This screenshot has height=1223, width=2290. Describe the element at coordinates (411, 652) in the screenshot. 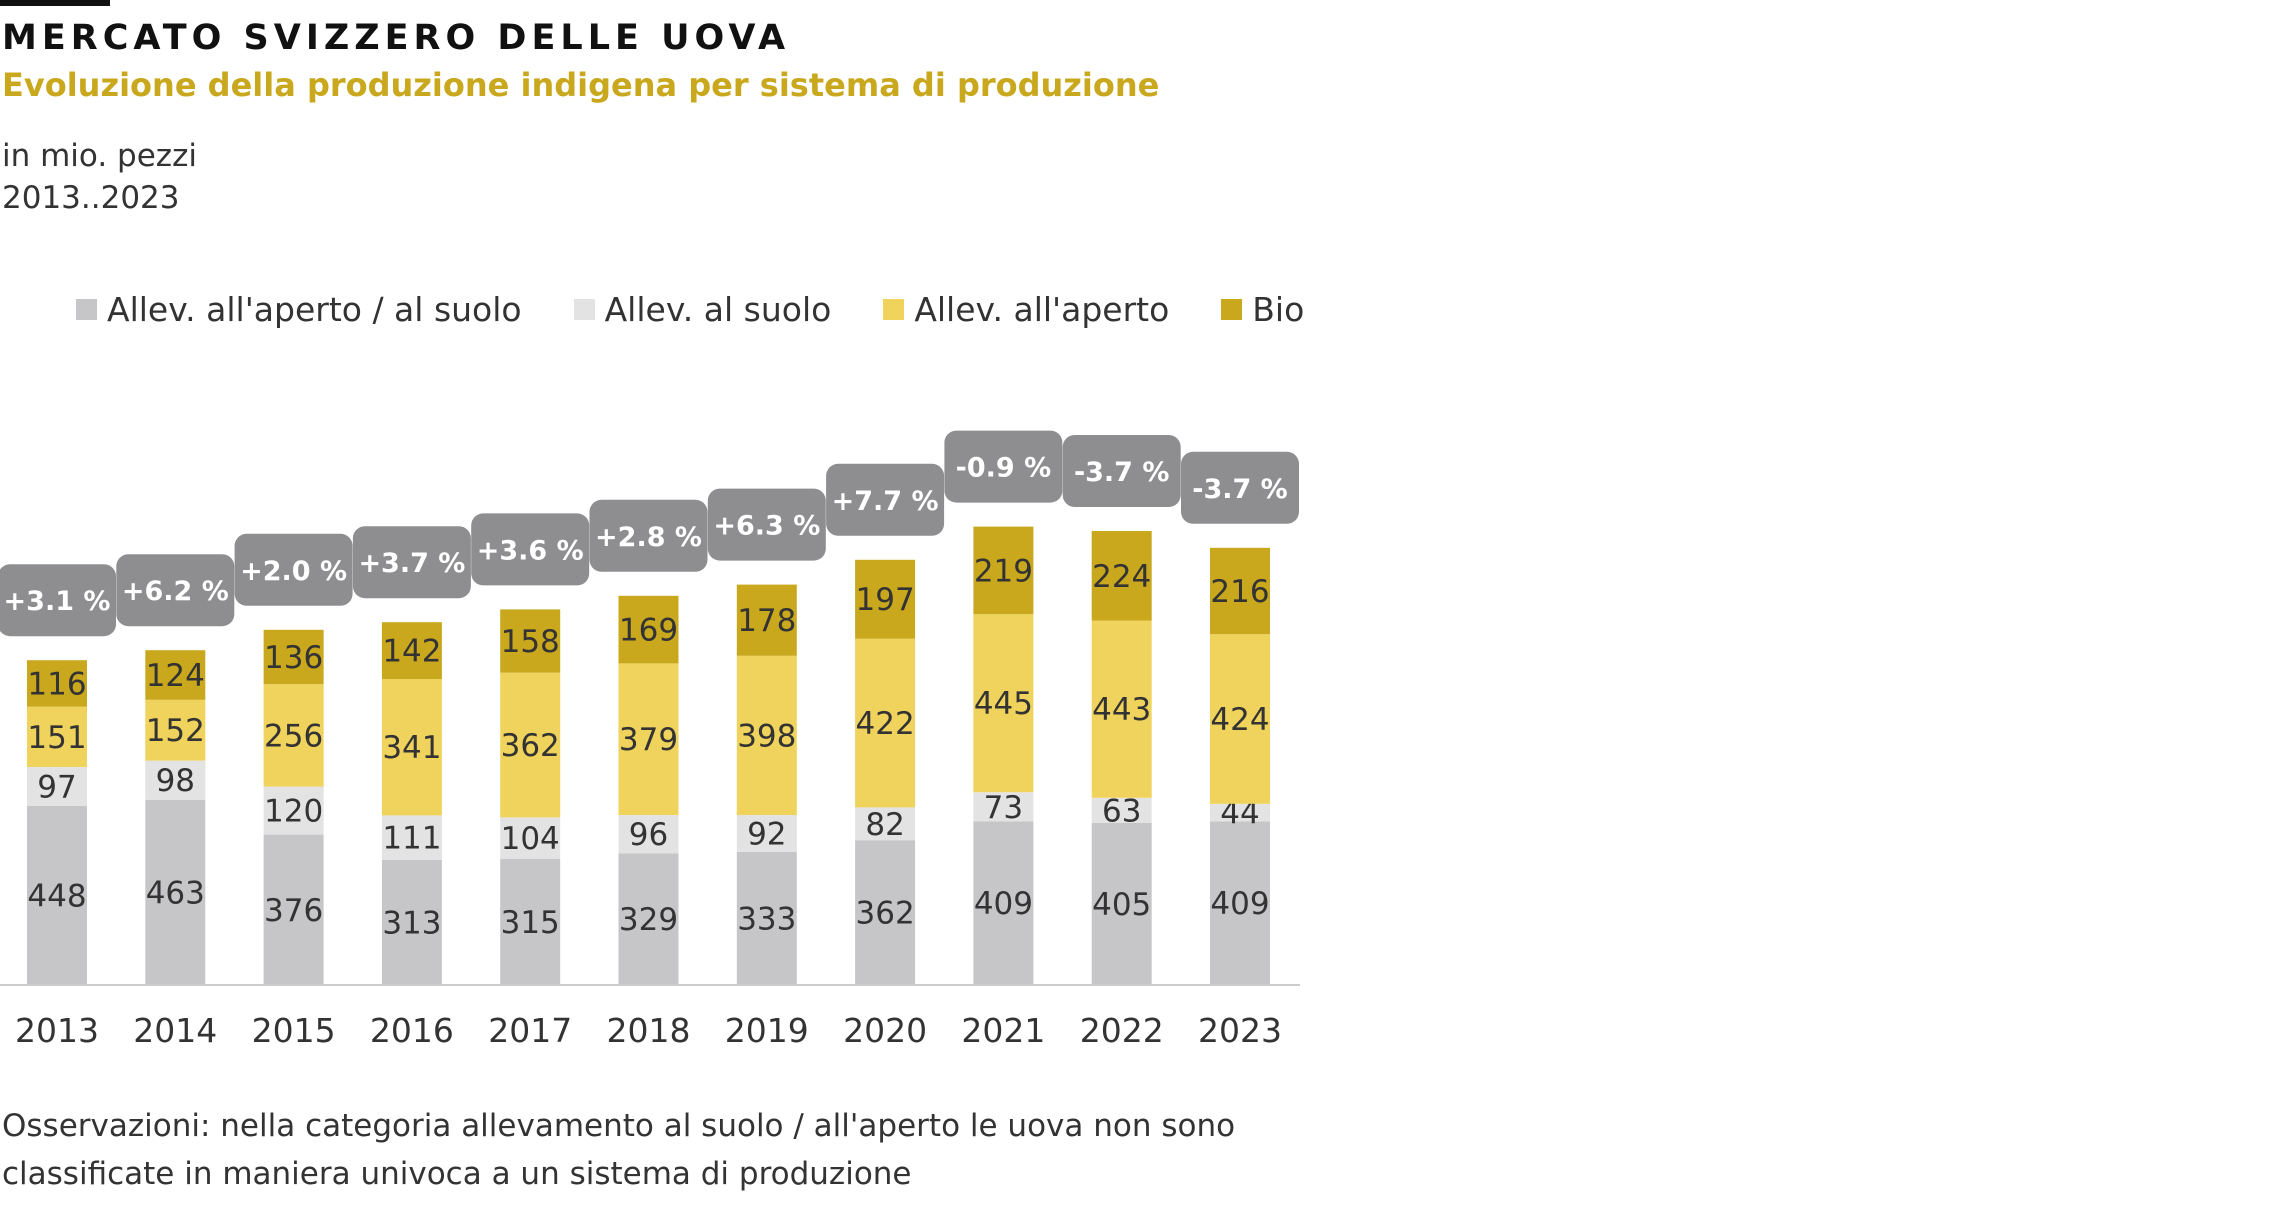

I see `segment-label-2016-3: 142` at that location.